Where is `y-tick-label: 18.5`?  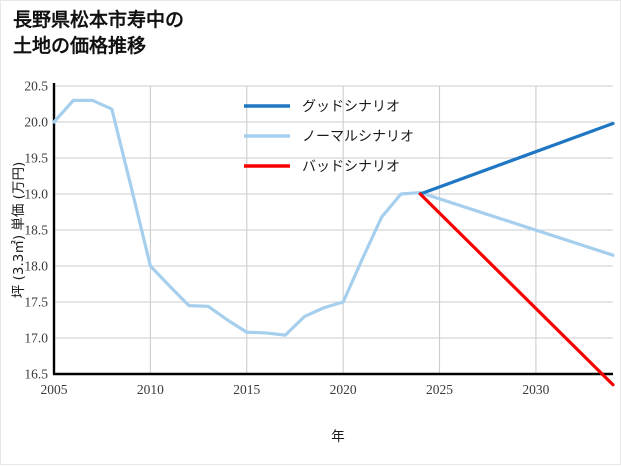 y-tick-label: 18.5 is located at coordinates (36, 230).